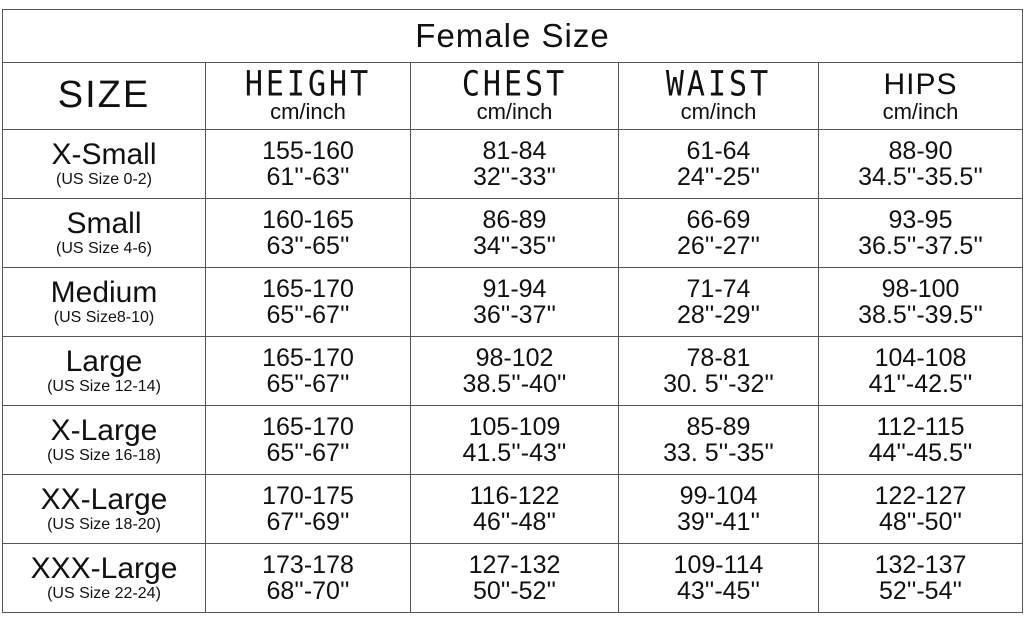 The image size is (1024, 627). Describe the element at coordinates (920, 302) in the screenshot. I see `hips-cell: 98-100 38.5''-39.5''` at that location.